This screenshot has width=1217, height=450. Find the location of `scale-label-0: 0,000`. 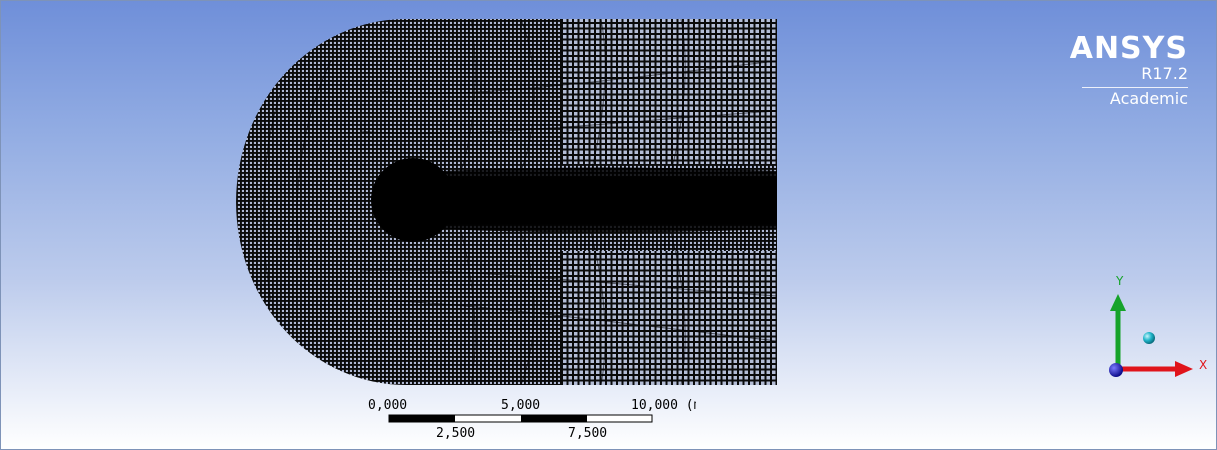

scale-label-0: 0,000 is located at coordinates (387, 405).